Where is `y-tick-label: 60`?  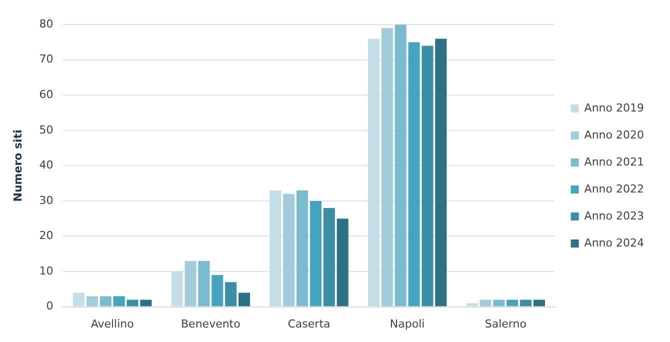 y-tick-label: 60 is located at coordinates (46, 95).